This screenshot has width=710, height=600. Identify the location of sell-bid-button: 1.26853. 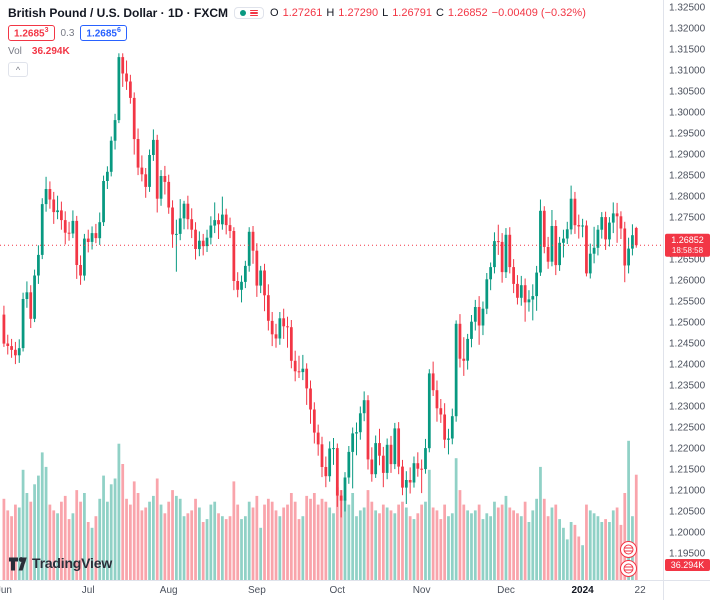
(31, 33).